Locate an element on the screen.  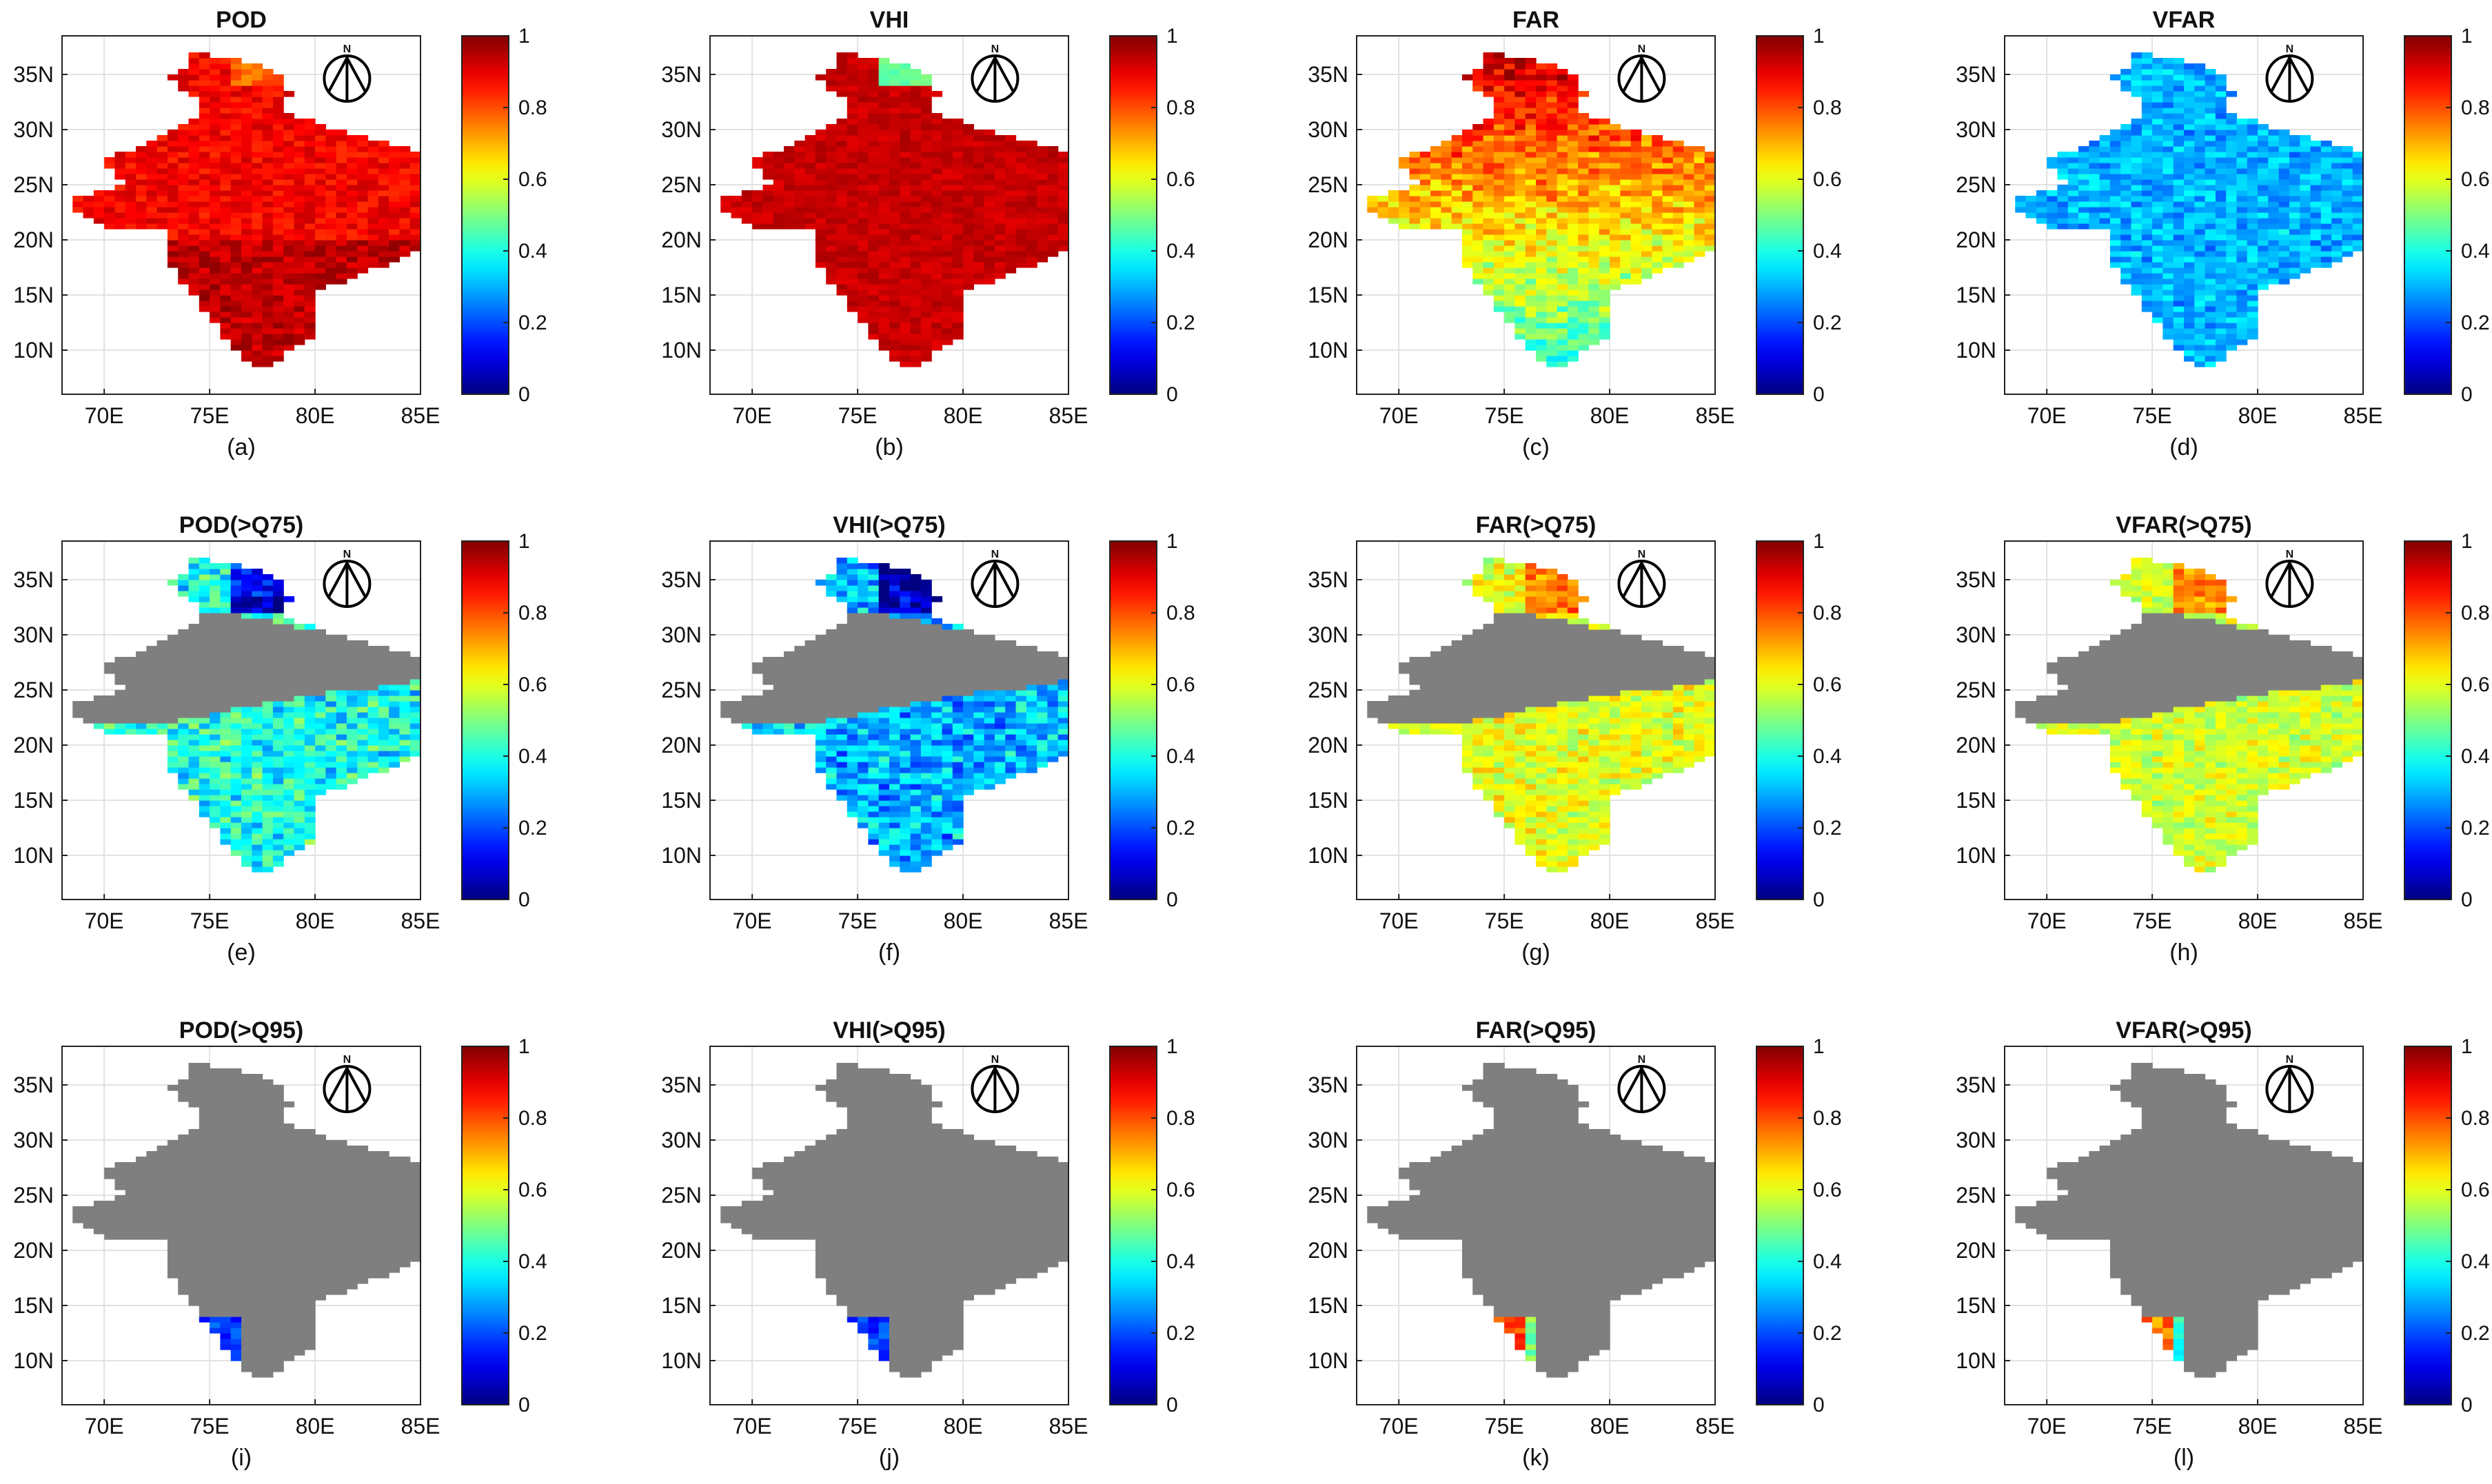
y-tick-label: 25N is located at coordinates (1976, 184).